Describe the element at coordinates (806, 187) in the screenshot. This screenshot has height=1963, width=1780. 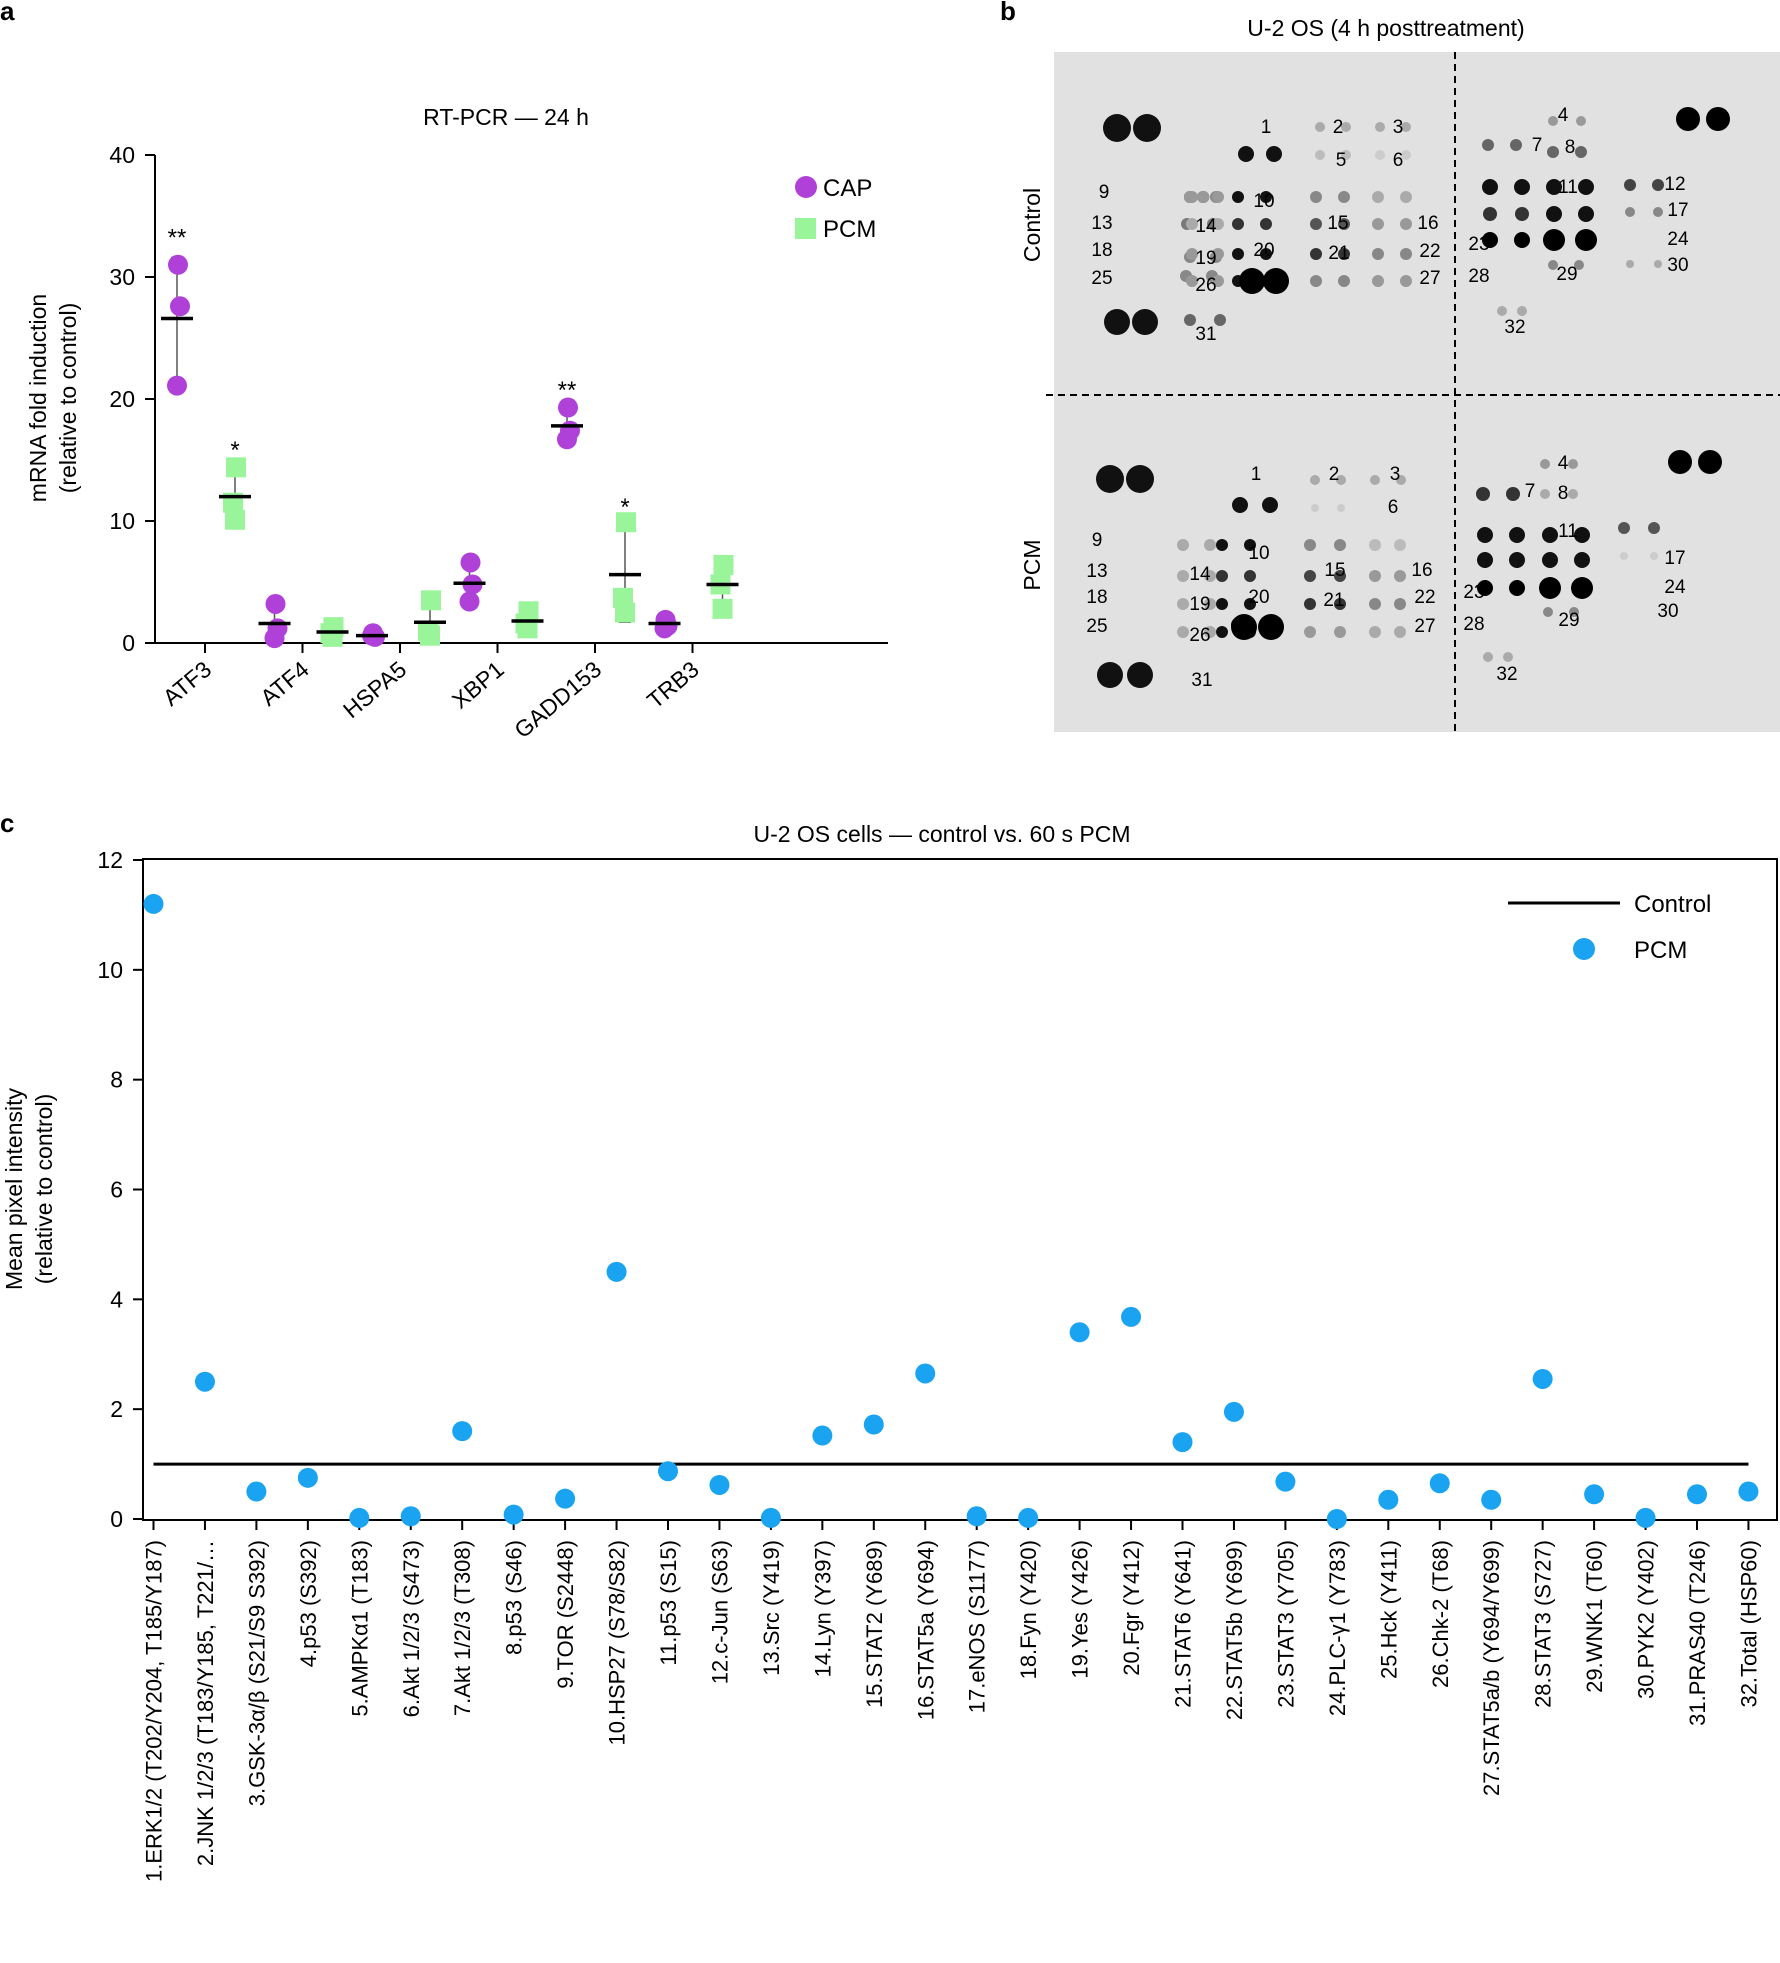
I see `panel-a-legend-cap-marker` at that location.